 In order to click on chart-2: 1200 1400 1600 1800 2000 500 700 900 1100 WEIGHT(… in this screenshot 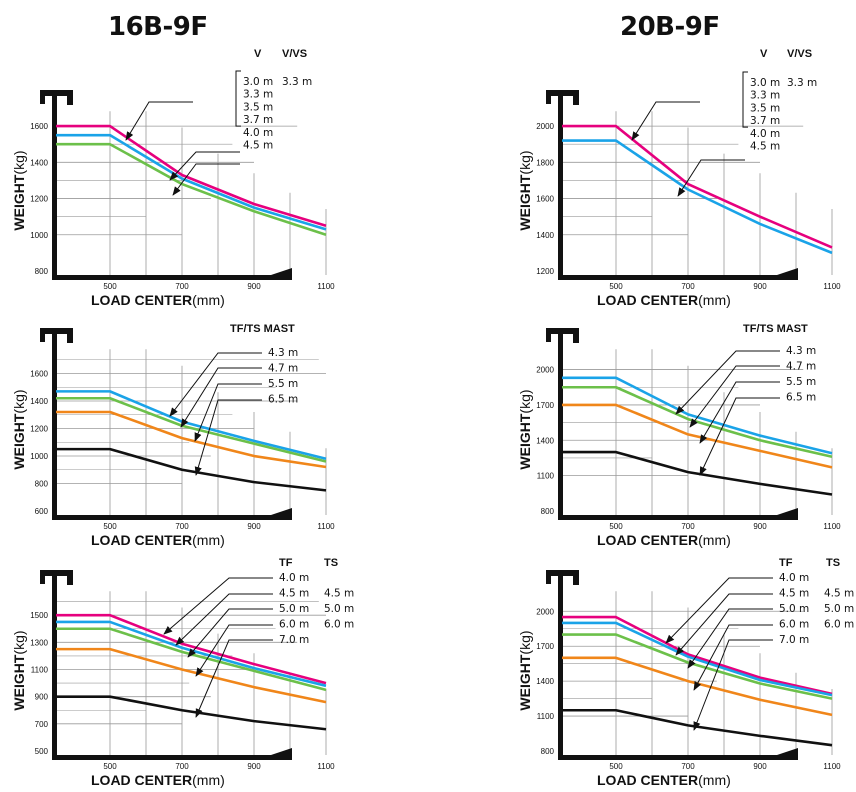, I will do `click(679, 178)`.